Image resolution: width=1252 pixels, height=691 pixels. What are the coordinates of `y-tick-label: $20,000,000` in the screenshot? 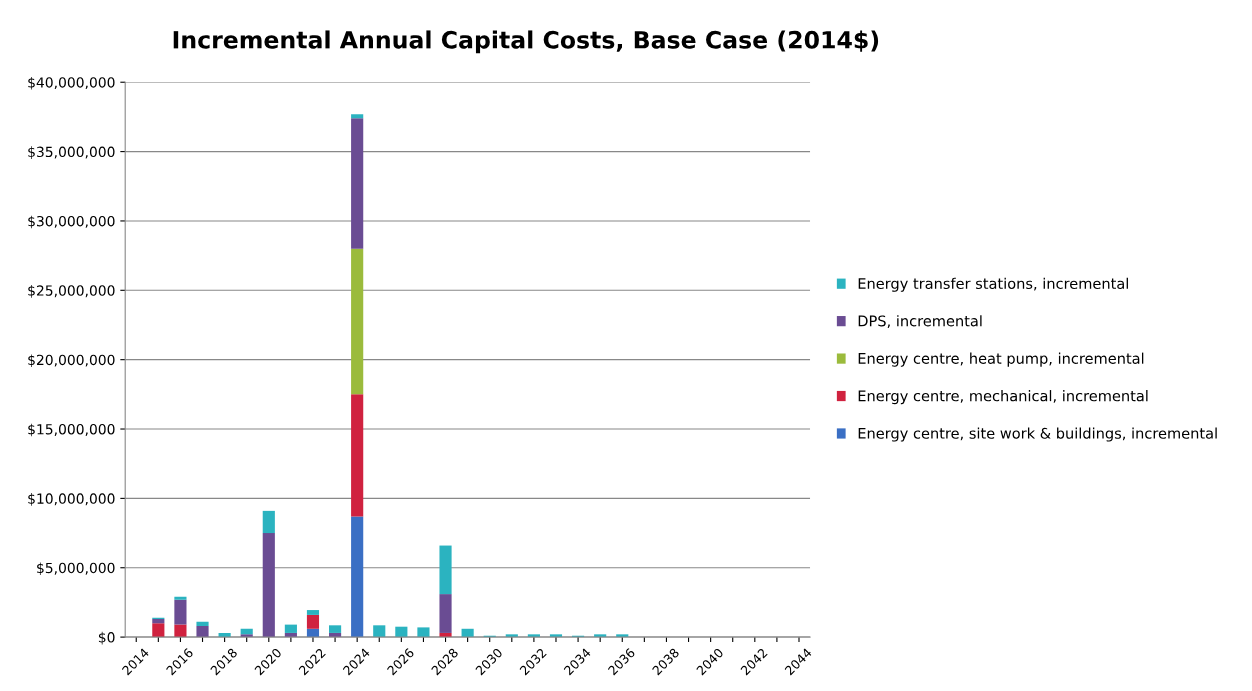 It's located at (71, 360).